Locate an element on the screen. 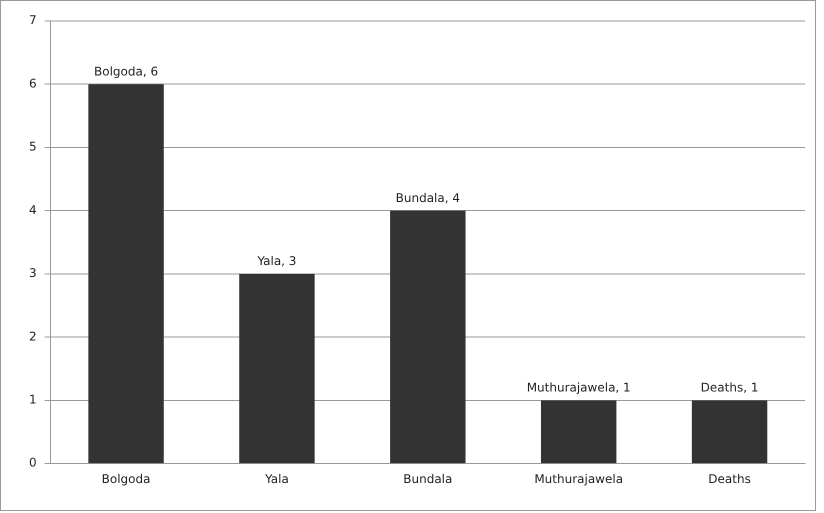 The height and width of the screenshot is (513, 824). y-tick-label: 1 is located at coordinates (32, 399).